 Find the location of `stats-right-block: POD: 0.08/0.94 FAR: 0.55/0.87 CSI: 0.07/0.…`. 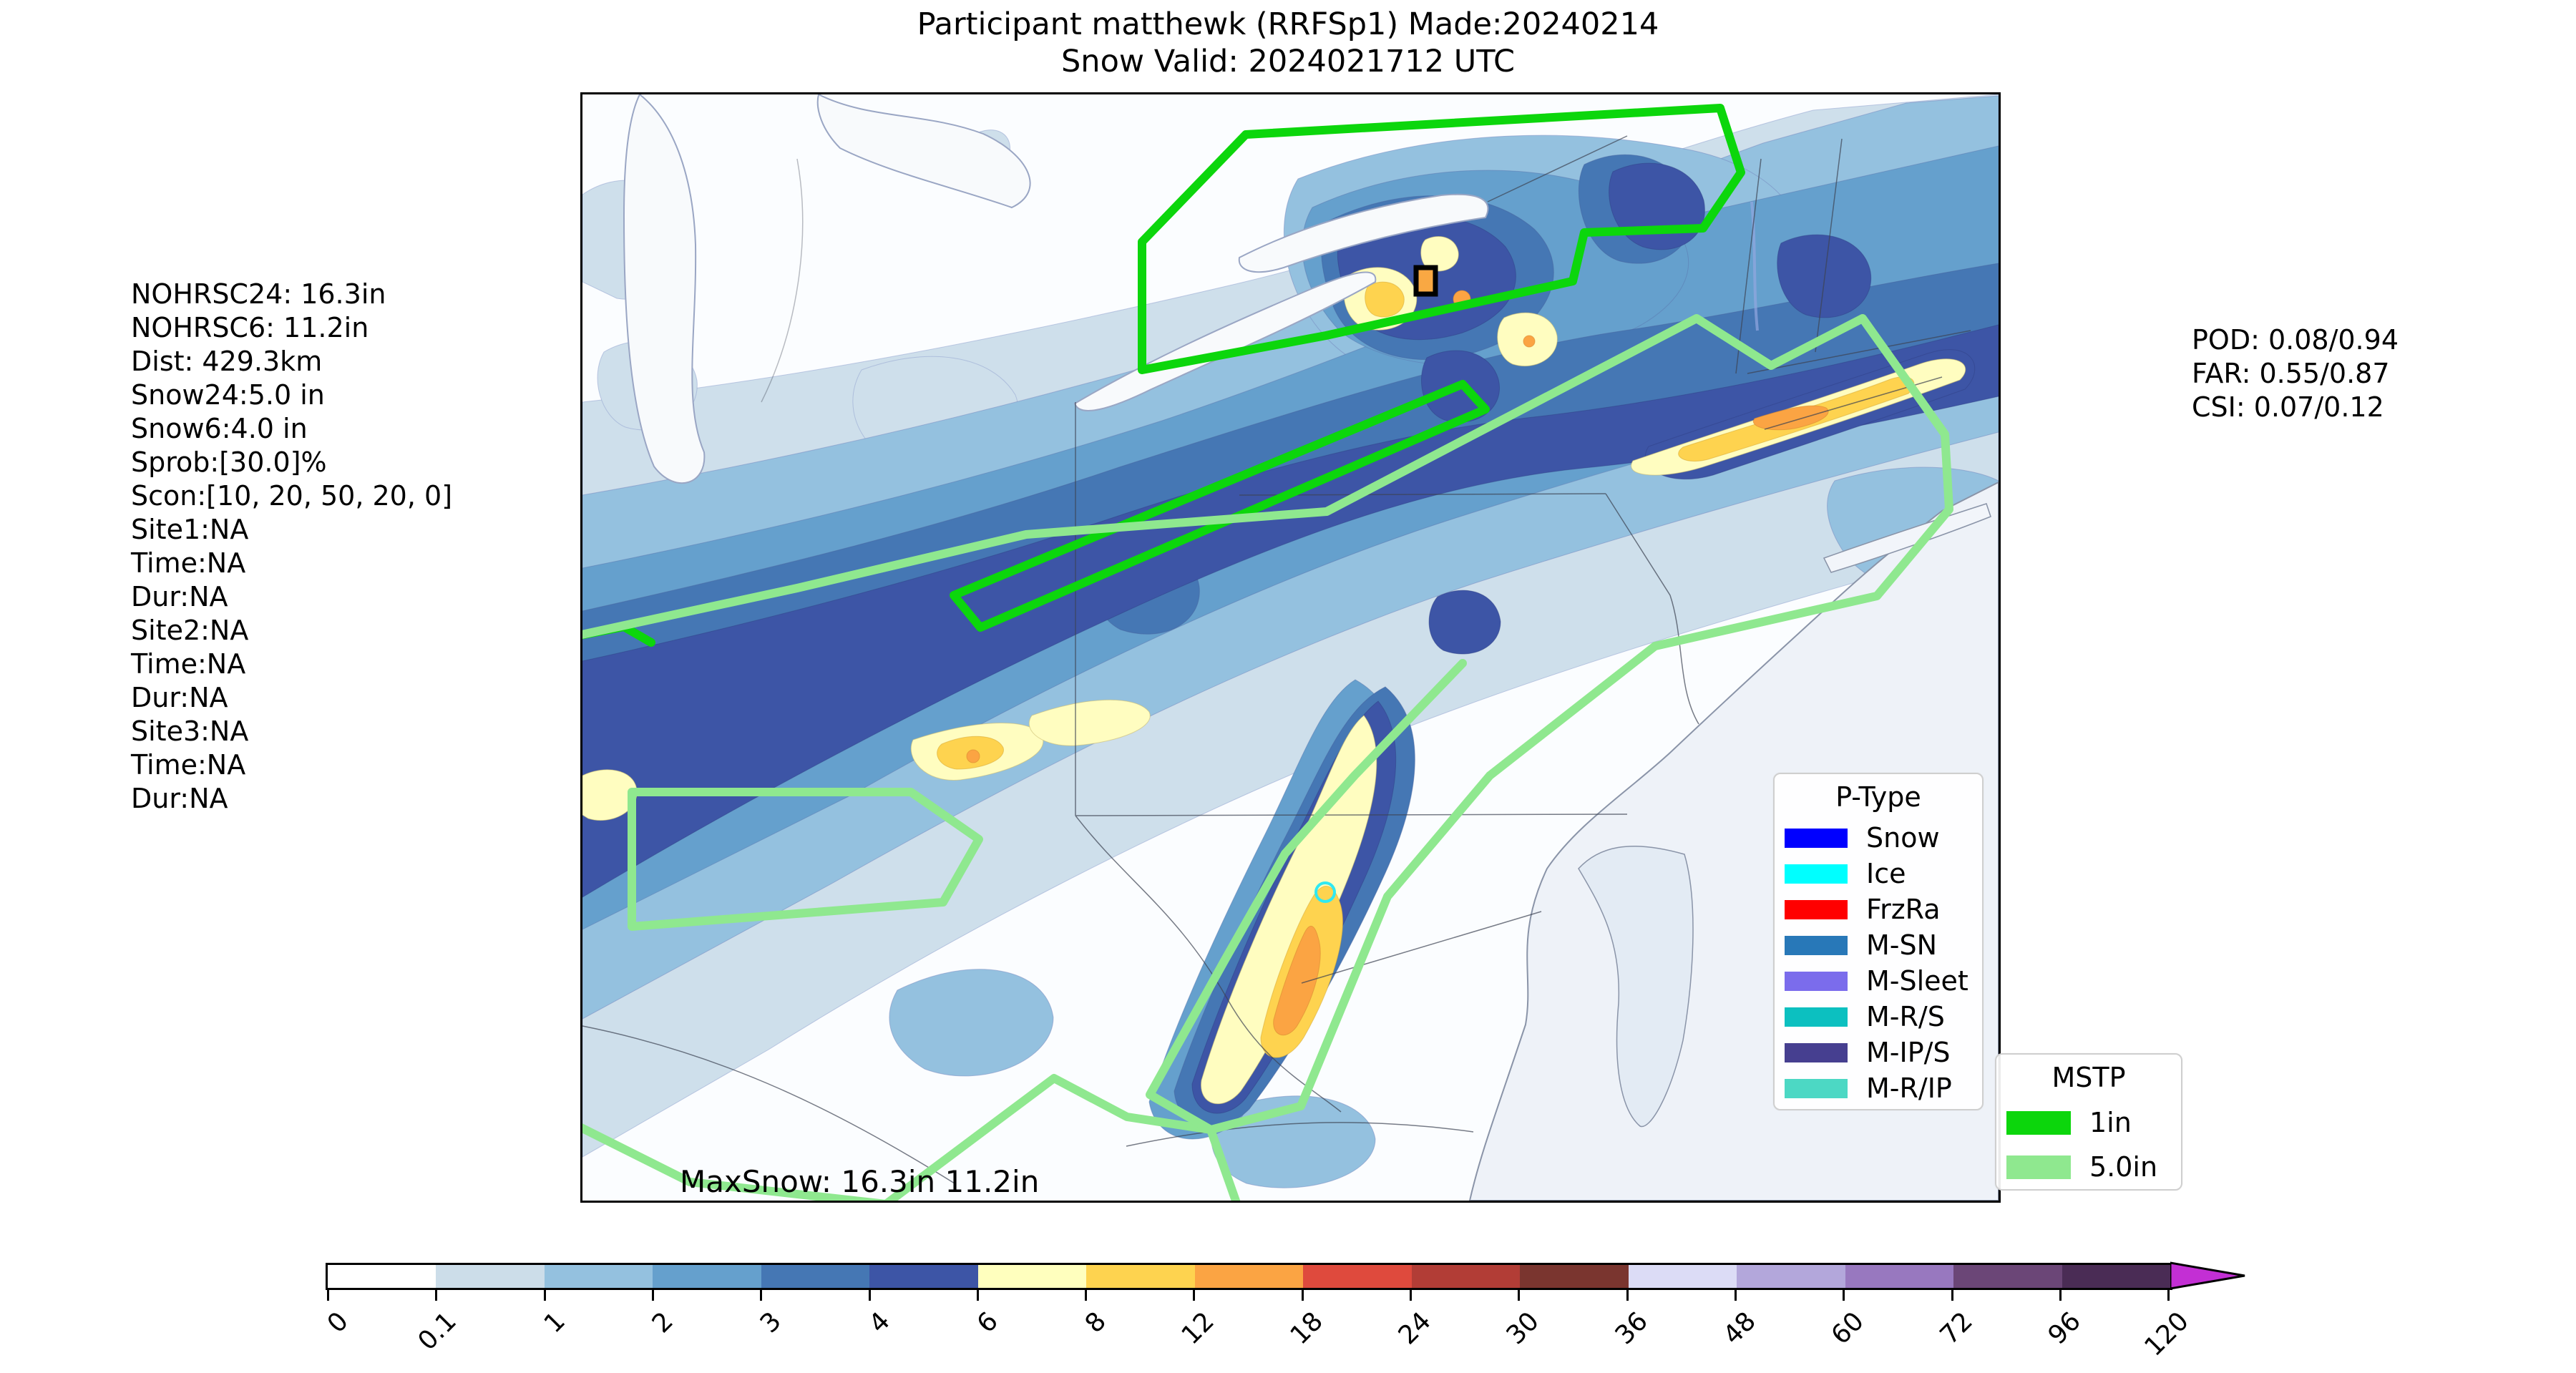

stats-right-block: POD: 0.08/0.94 FAR: 0.55/0.87 CSI: 0.07/0.… is located at coordinates (2295, 373).